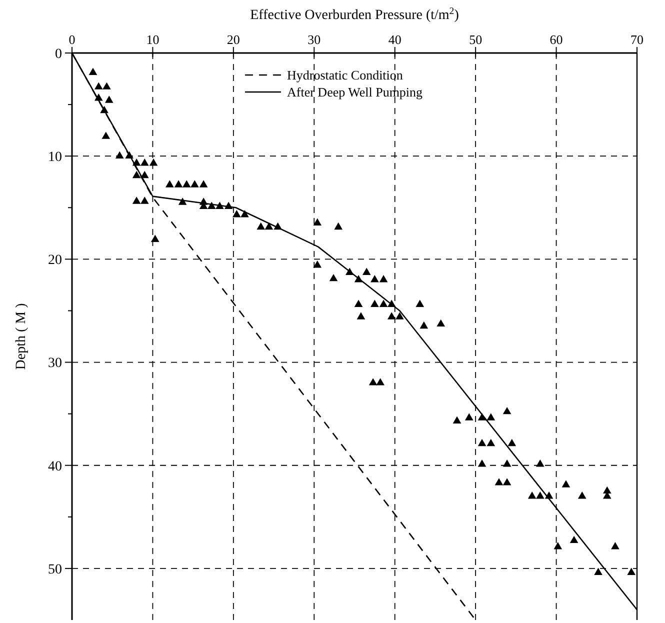  Describe the element at coordinates (55, 466) in the screenshot. I see `y-tick-label: 40` at that location.